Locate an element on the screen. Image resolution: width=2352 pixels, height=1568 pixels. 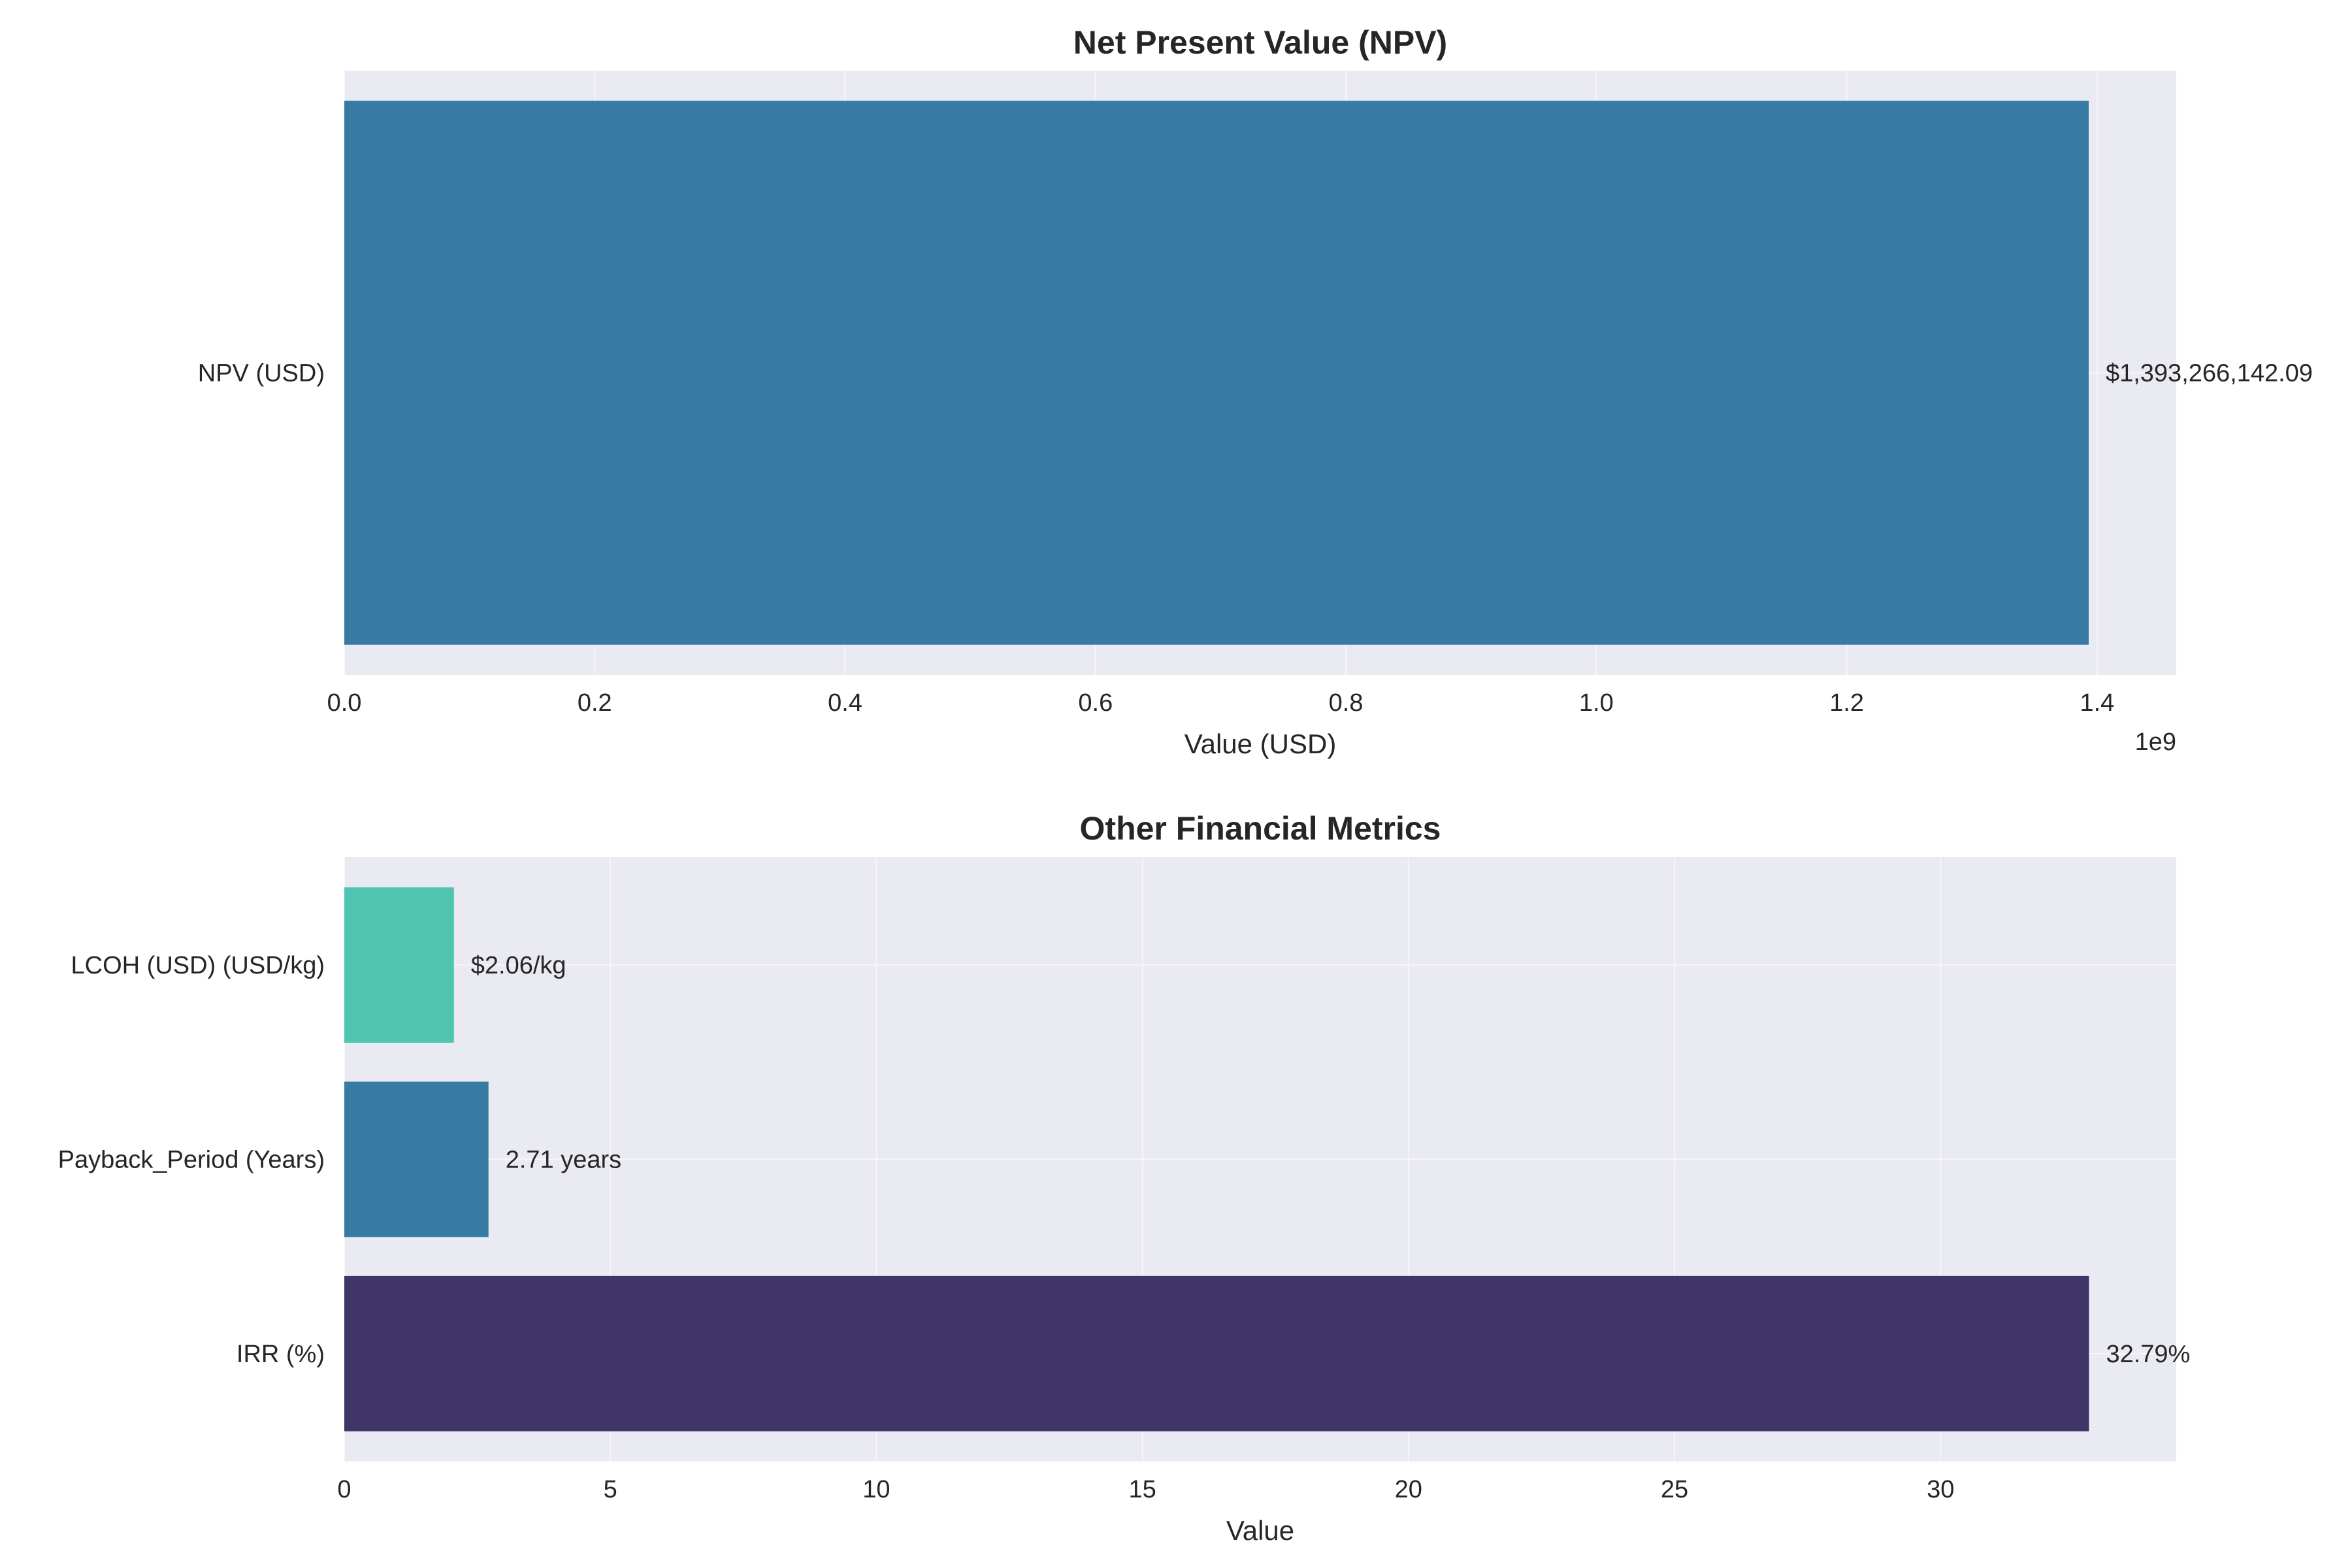
bar-value-label-payback-period-years: 2.71 years is located at coordinates (563, 1160).